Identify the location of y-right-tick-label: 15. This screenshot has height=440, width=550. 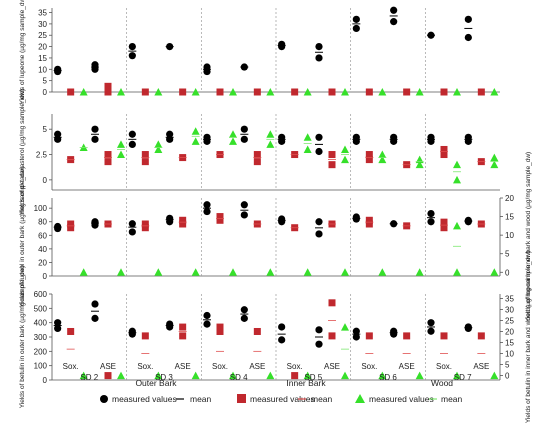
(509, 343).